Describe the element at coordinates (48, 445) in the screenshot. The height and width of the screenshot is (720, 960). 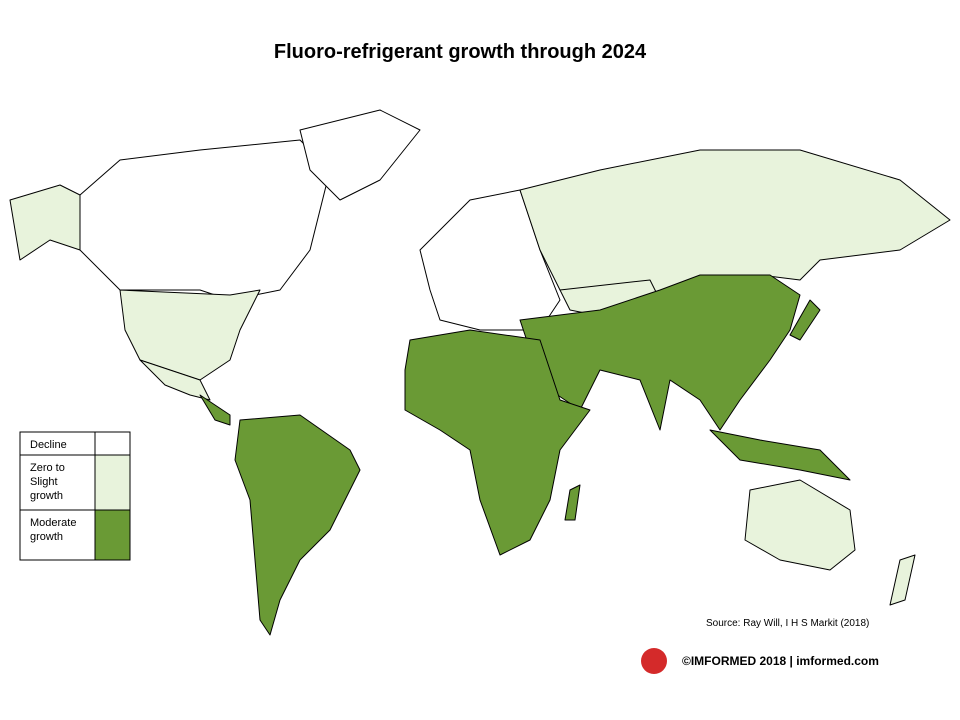
I see `legend-label: Decline` at that location.